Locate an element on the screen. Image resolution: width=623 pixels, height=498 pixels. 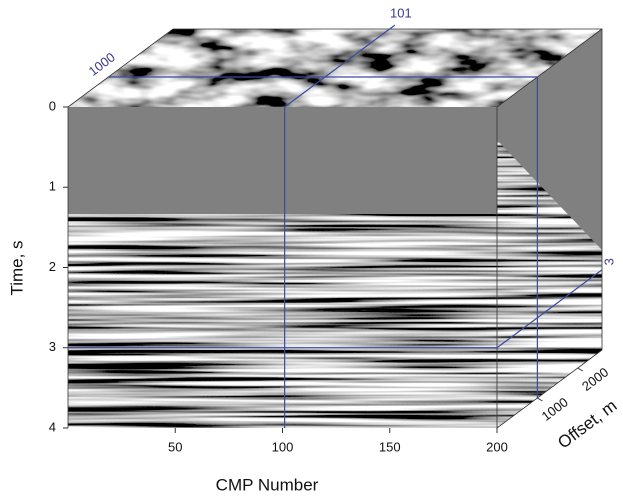
y-axis-title: Time, s is located at coordinates (16, 267).